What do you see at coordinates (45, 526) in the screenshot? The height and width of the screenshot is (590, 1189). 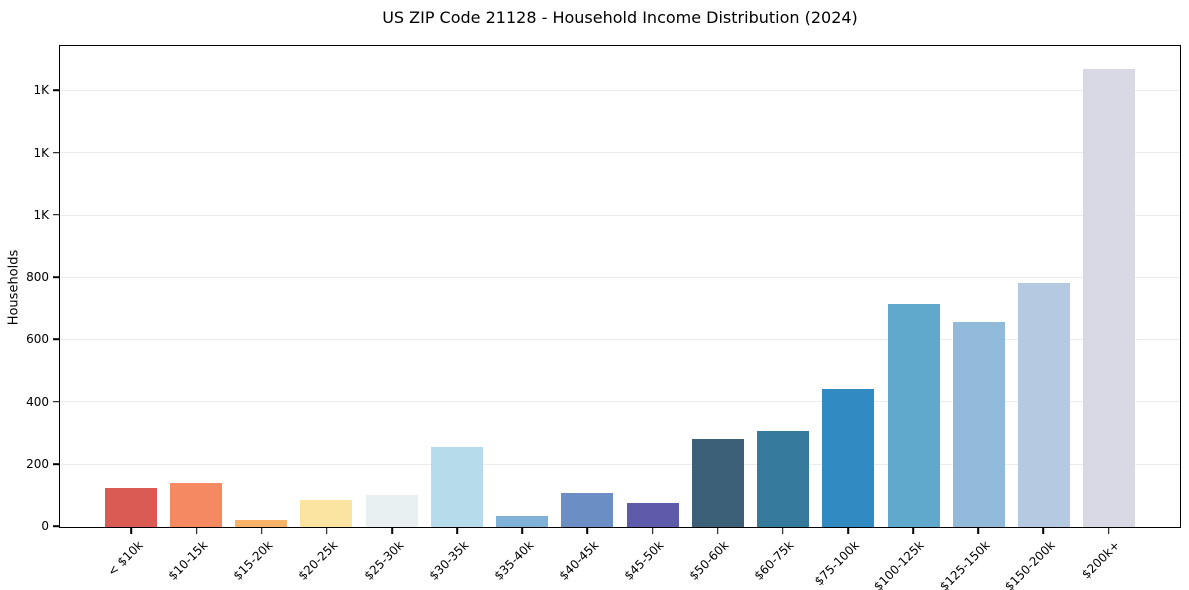 I see `y-tick-label: 0` at bounding box center [45, 526].